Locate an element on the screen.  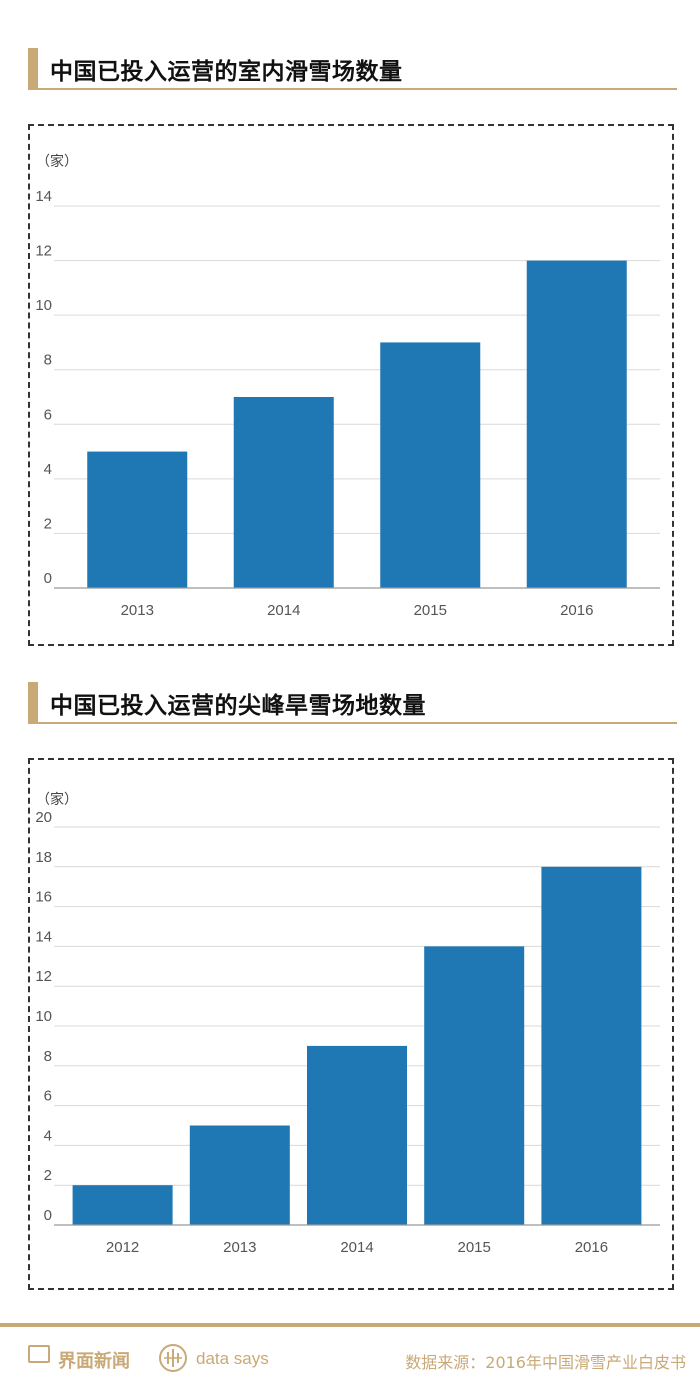
y-tick-label: 20 is located at coordinates (43, 817).